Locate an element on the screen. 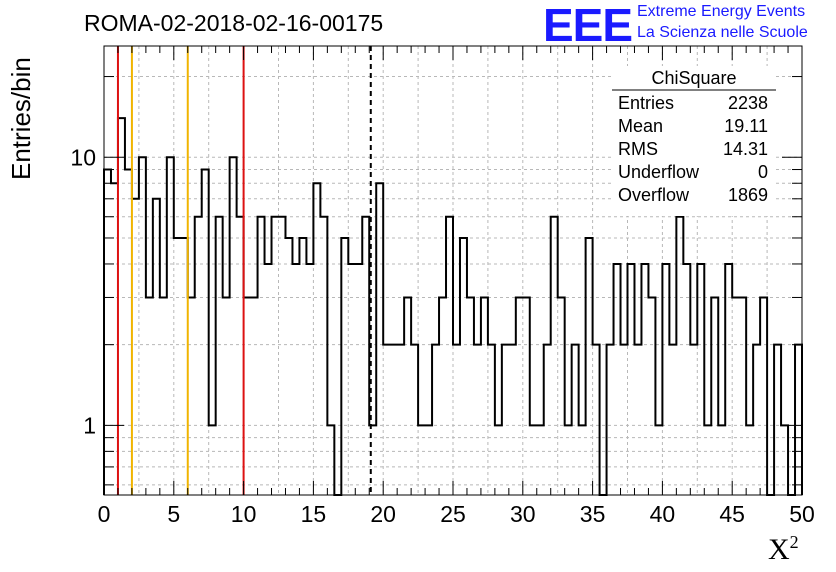  stats-row-label: RMS is located at coordinates (638, 149).